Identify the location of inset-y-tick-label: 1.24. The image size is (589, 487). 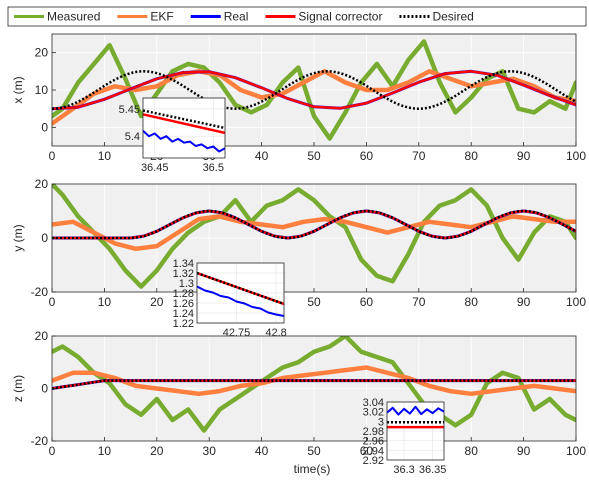
(183, 314).